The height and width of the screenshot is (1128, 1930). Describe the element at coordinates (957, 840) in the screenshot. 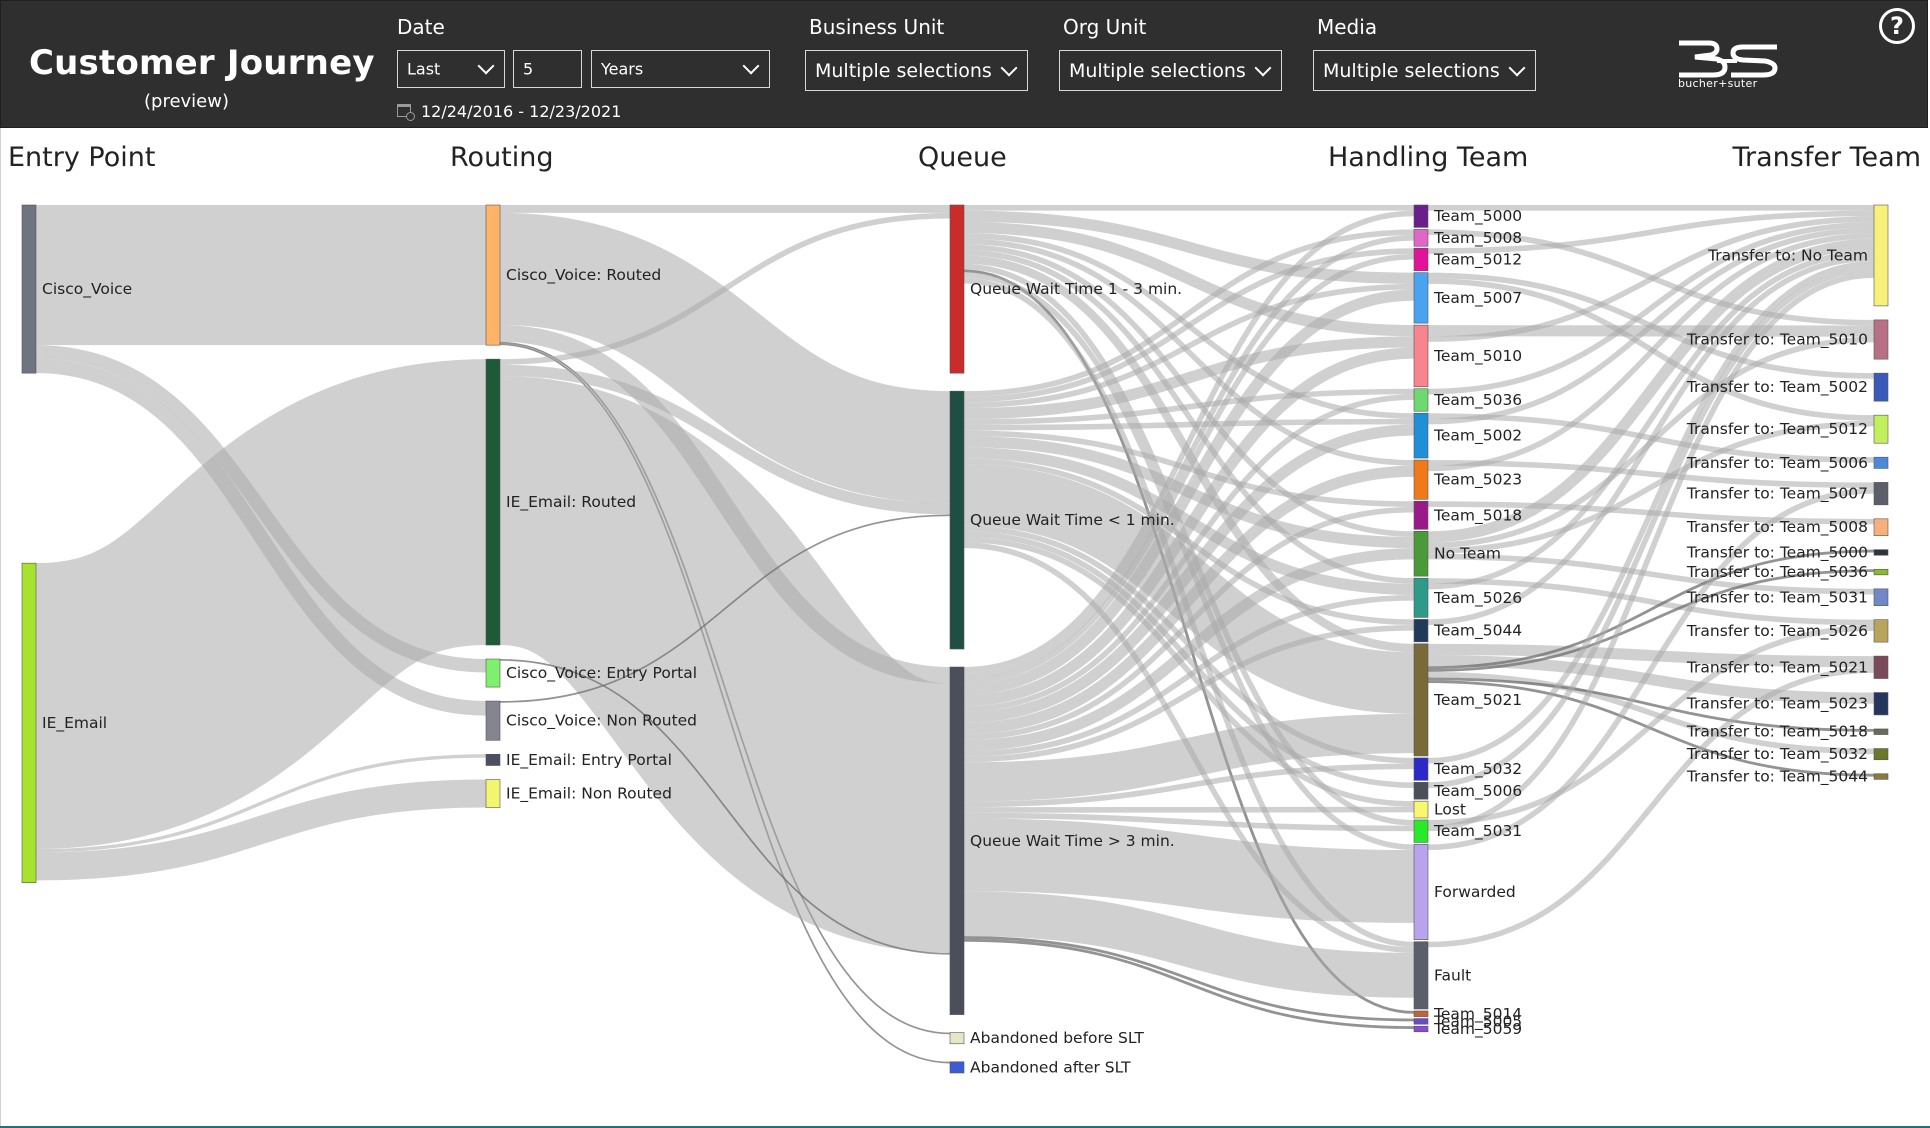

I see `sankey-node-q_gt3` at that location.